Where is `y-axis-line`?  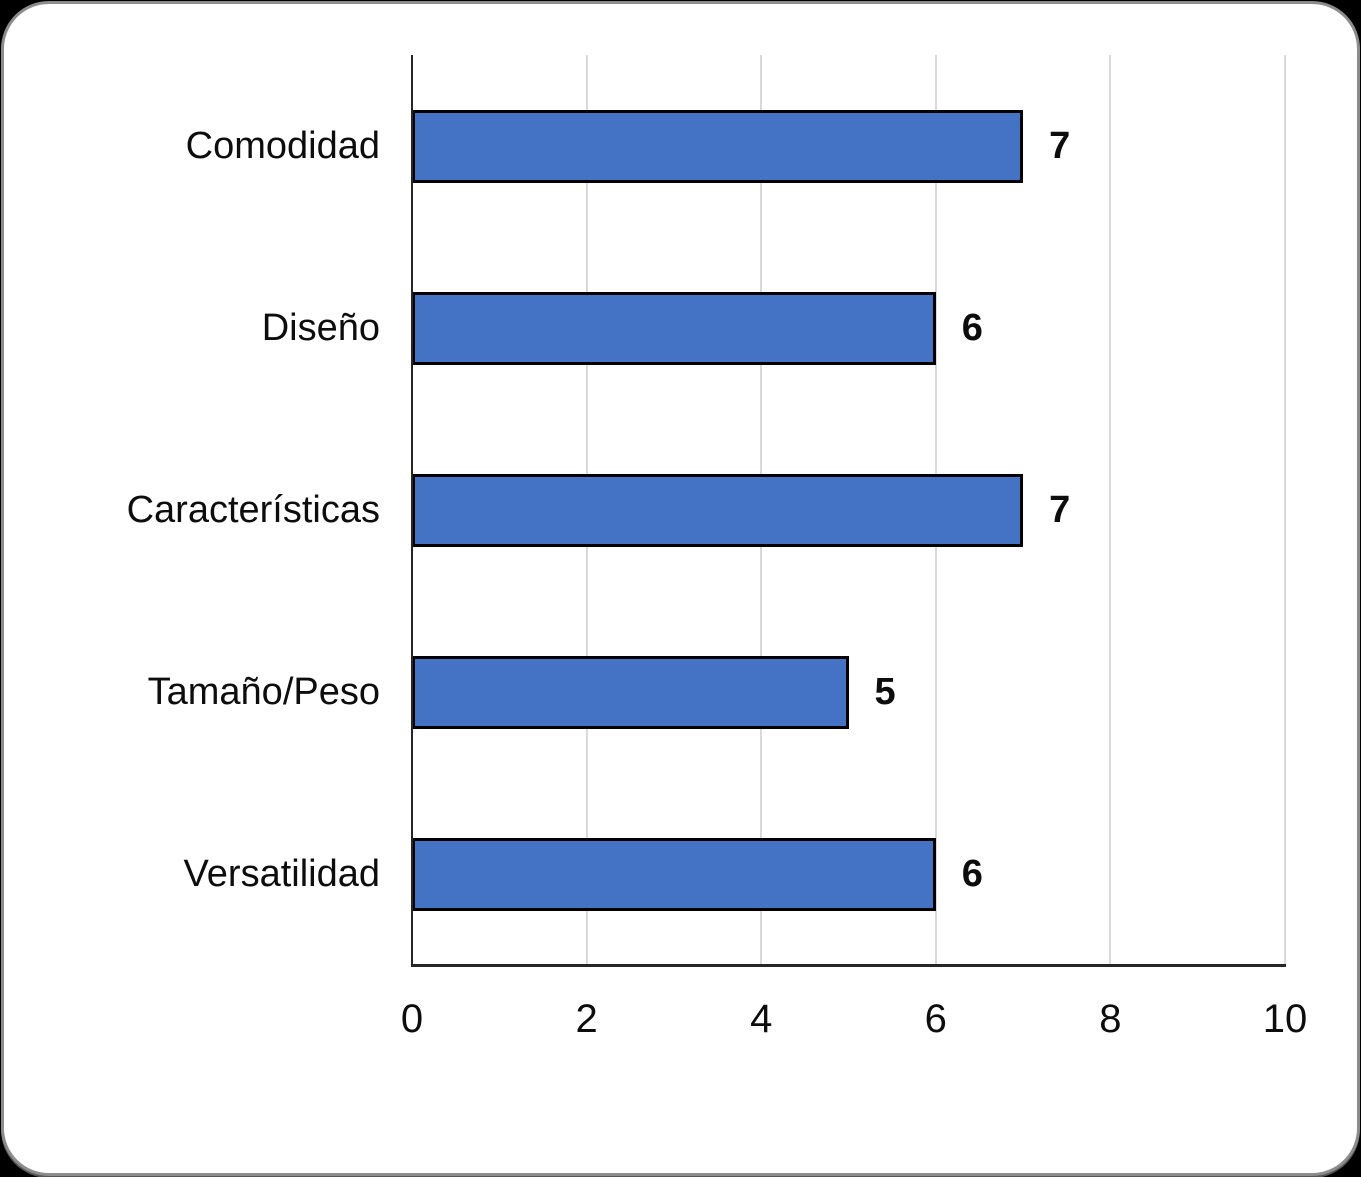 y-axis-line is located at coordinates (412, 510).